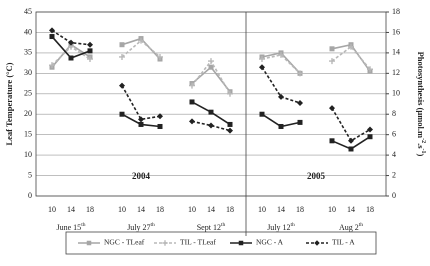  Describe the element at coordinates (421, 104) in the screenshot. I see `y2-axis-title: Photosynthesis (μmol.m-2.s-1)` at that location.